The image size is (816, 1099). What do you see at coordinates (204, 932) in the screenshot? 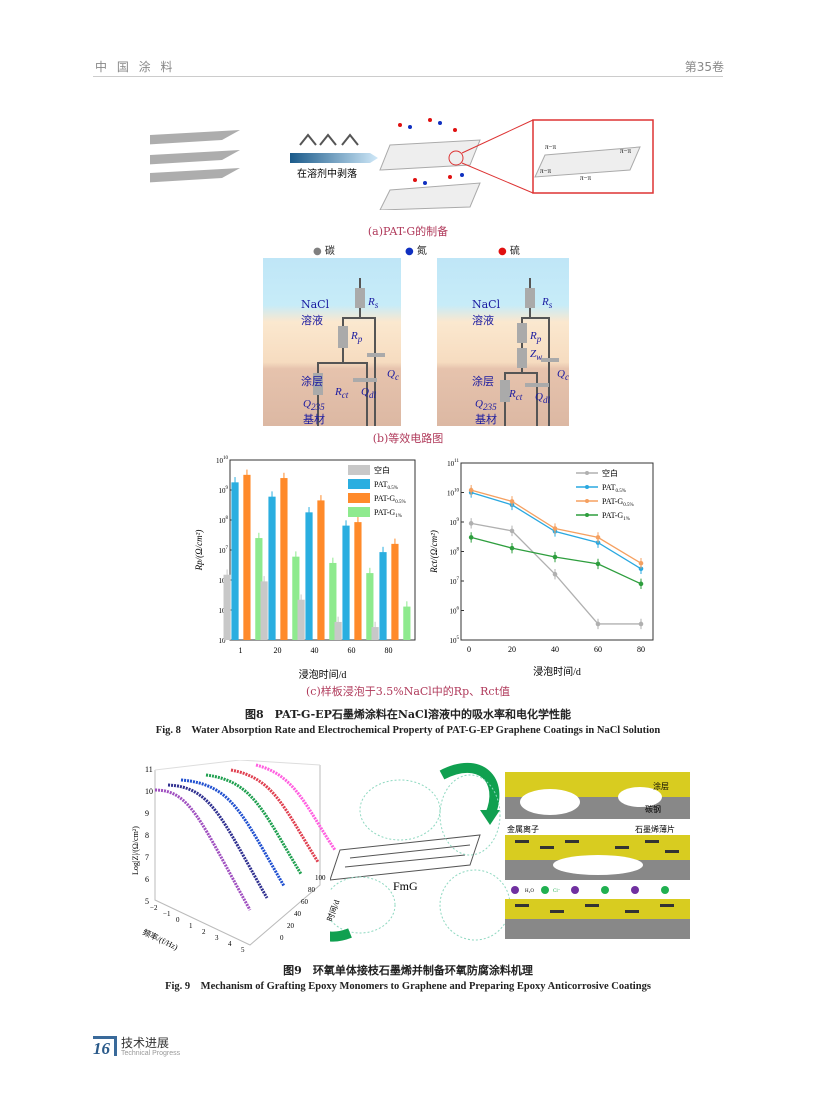
I see `x-tick-label: 2` at bounding box center [204, 932].